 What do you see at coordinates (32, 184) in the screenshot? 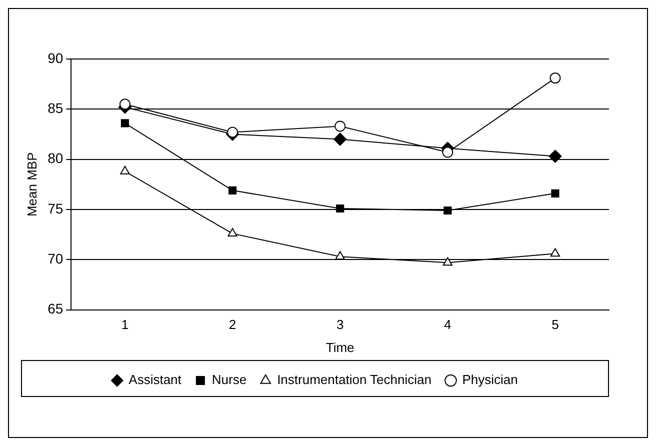
I see `y-axis-title: Mean MBP` at bounding box center [32, 184].